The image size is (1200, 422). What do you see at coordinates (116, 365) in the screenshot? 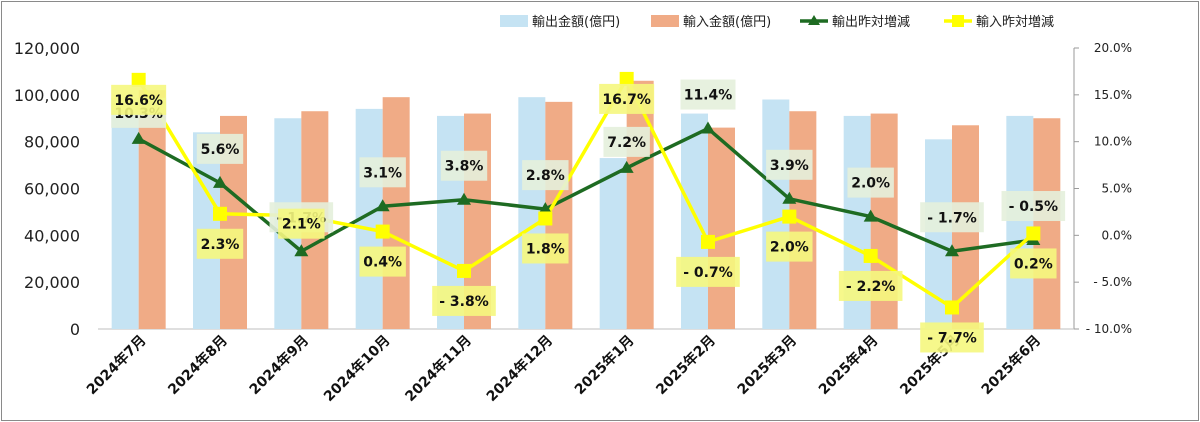
I see `x-tick-label: 2024年7月` at bounding box center [116, 365].